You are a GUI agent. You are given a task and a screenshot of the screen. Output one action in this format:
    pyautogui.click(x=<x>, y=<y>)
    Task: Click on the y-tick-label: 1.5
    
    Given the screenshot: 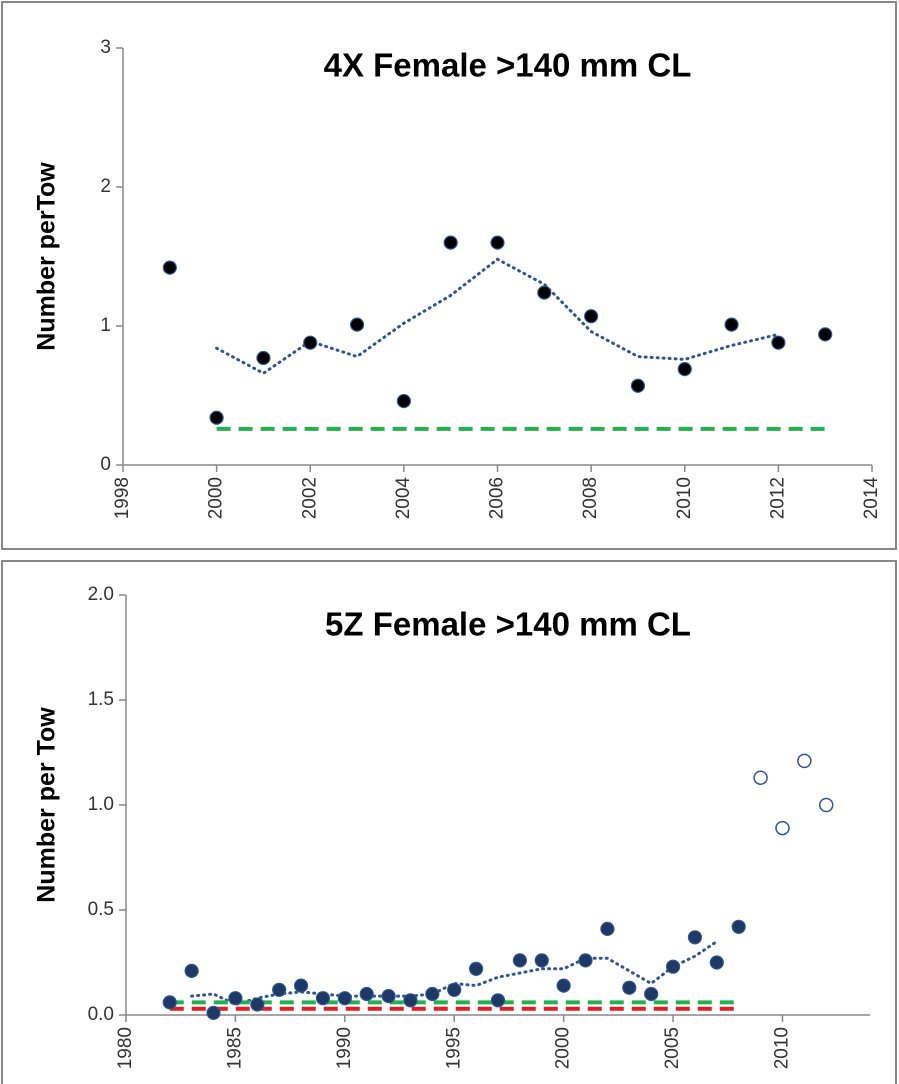 What is the action you would take?
    pyautogui.click(x=101, y=699)
    